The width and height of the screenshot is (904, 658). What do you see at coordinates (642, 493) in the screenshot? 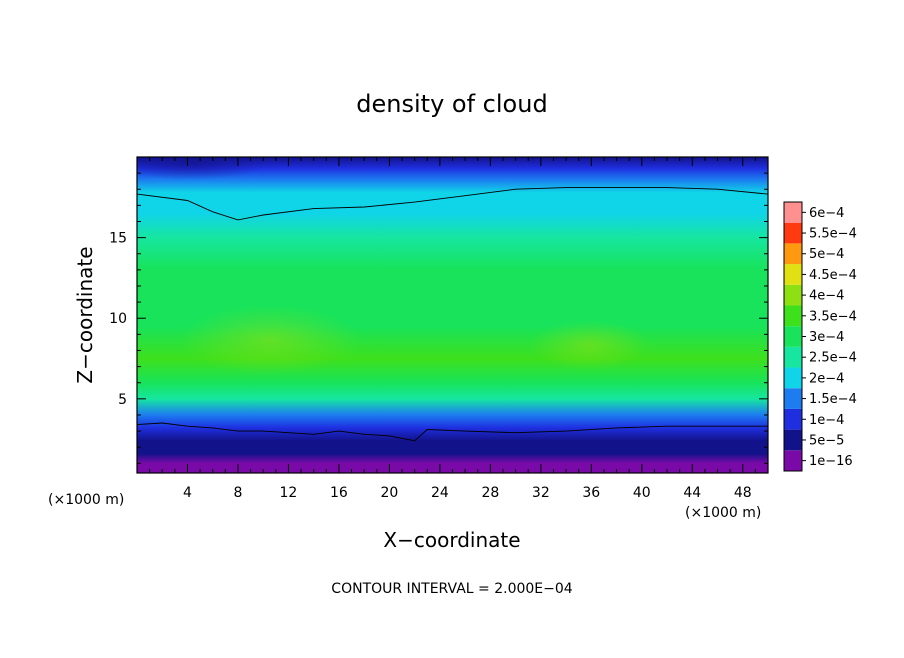
I see `x-tick-label: 40` at bounding box center [642, 493].